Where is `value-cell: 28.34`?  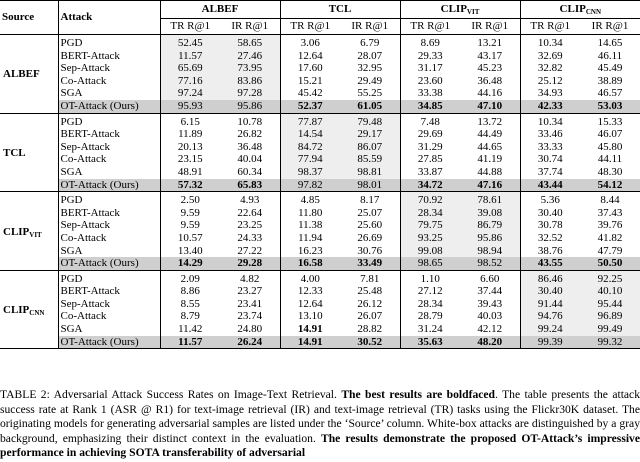 value-cell: 28.34 is located at coordinates (429, 213).